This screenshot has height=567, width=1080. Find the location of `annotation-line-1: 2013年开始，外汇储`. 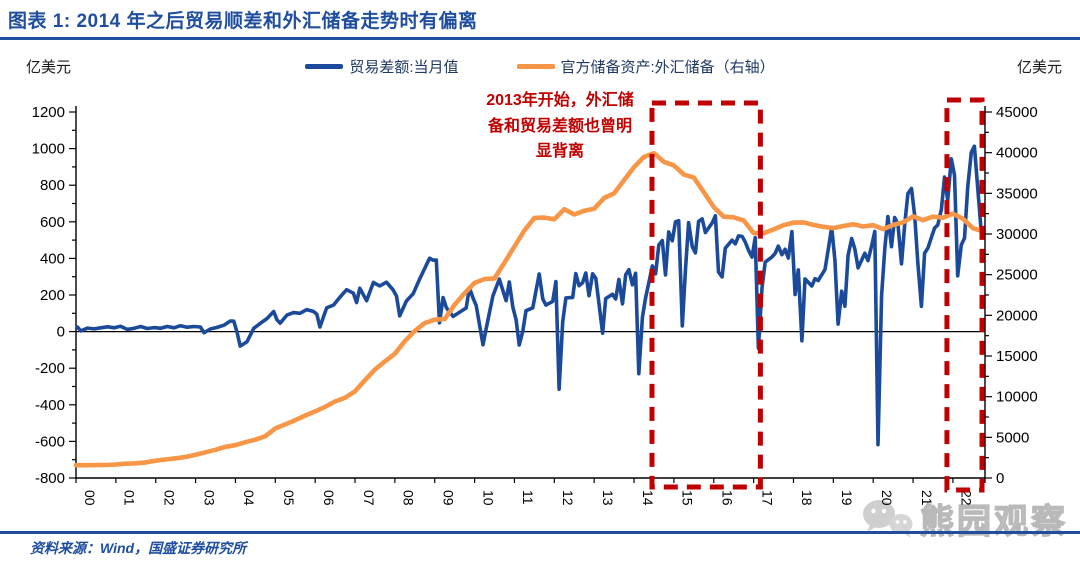

annotation-line-1: 2013年开始，外汇储 is located at coordinates (560, 100).